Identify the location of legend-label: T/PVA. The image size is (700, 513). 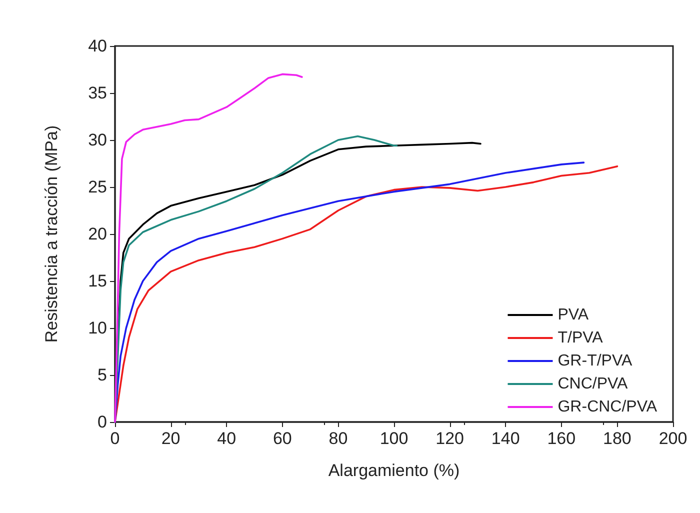
(581, 338).